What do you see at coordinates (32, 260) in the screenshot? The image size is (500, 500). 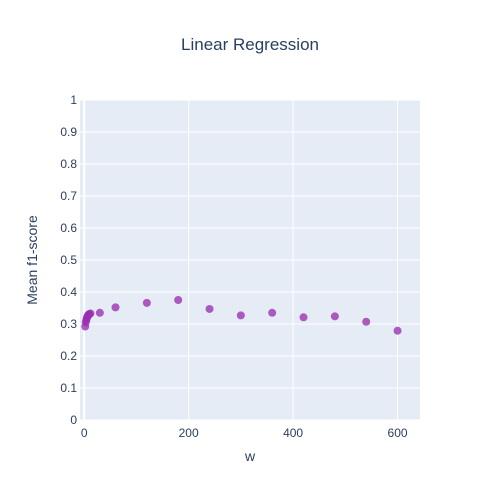 I see `y-axis-title: Mean f1-score` at bounding box center [32, 260].